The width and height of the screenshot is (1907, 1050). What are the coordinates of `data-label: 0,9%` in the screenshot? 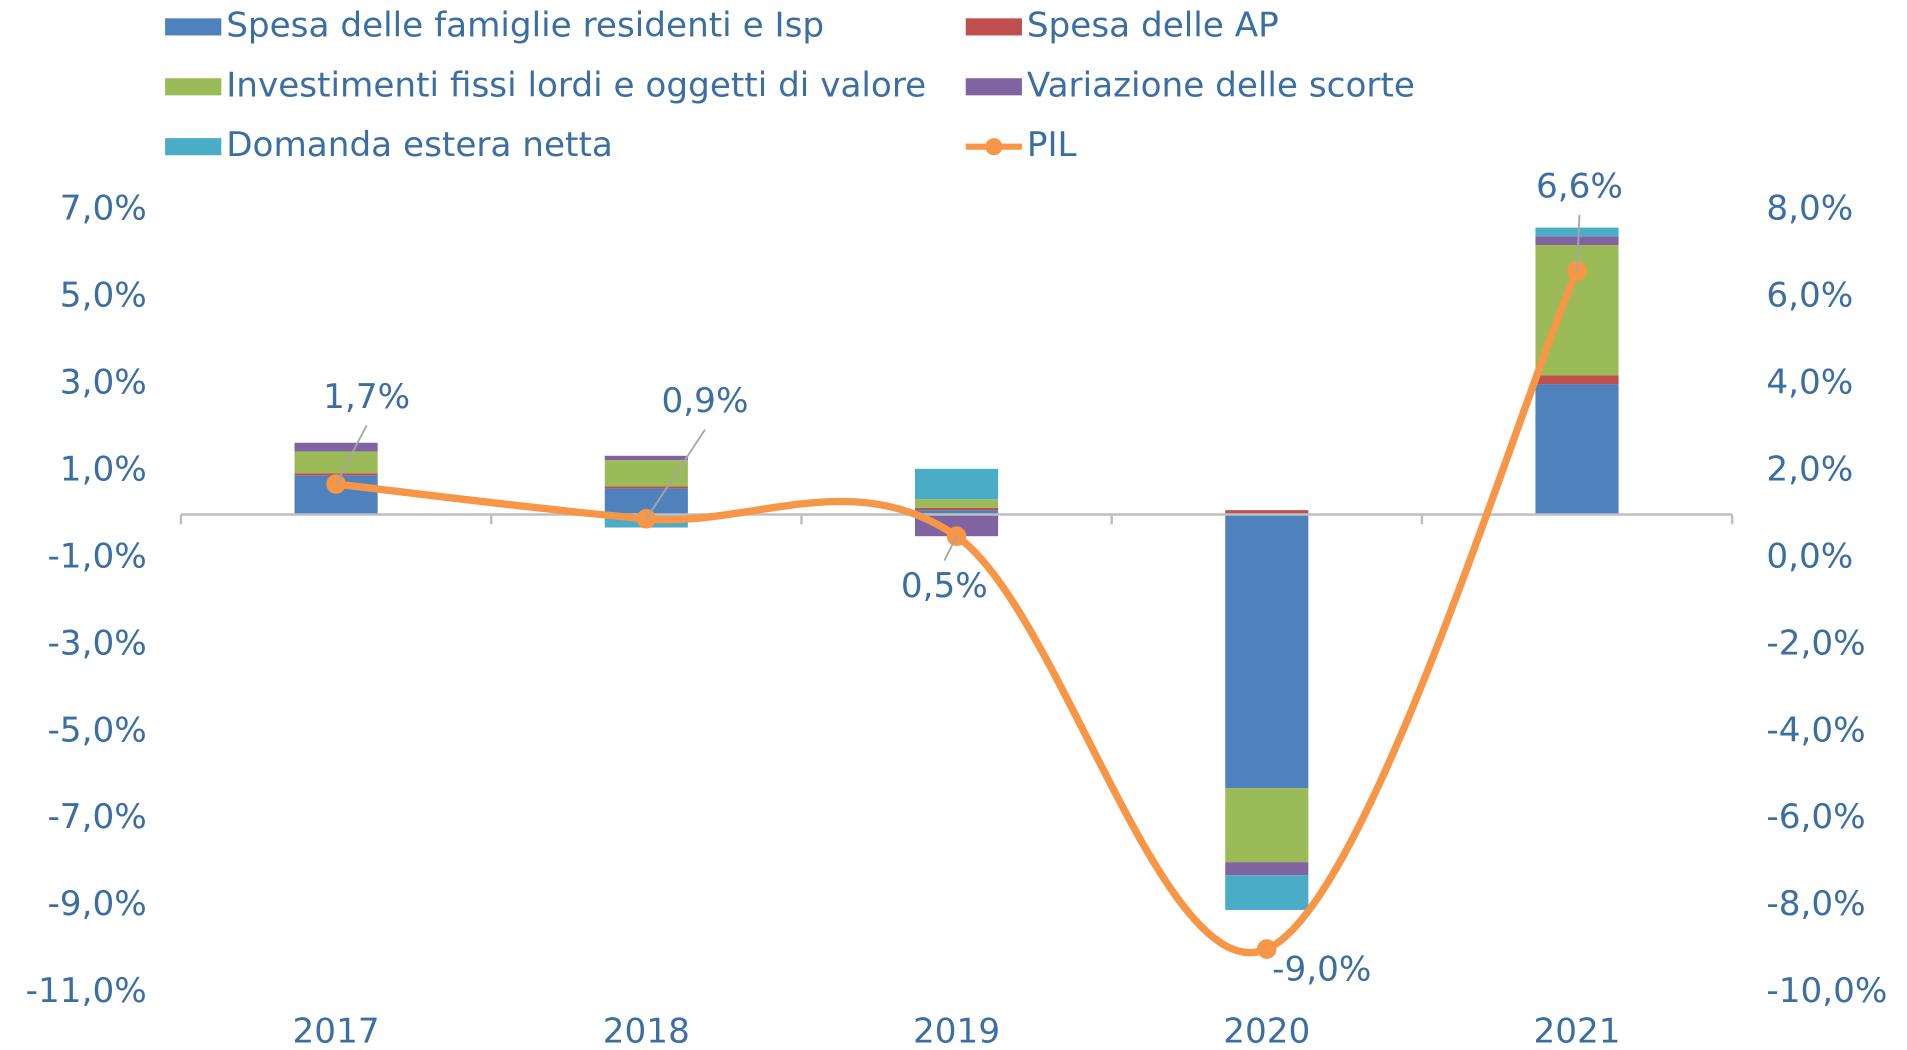 It's located at (705, 401).